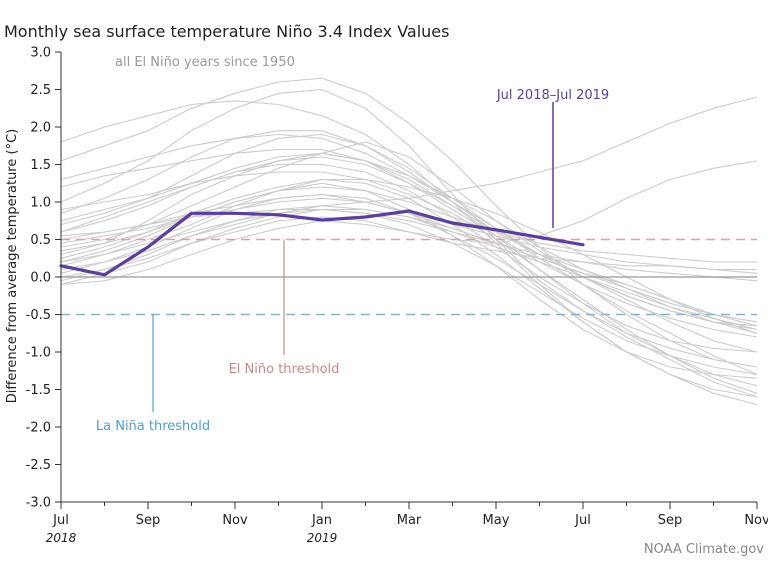 Image resolution: width=768 pixels, height=561 pixels. What do you see at coordinates (40, 203) in the screenshot?
I see `y-tick-label: 1.0` at bounding box center [40, 203].